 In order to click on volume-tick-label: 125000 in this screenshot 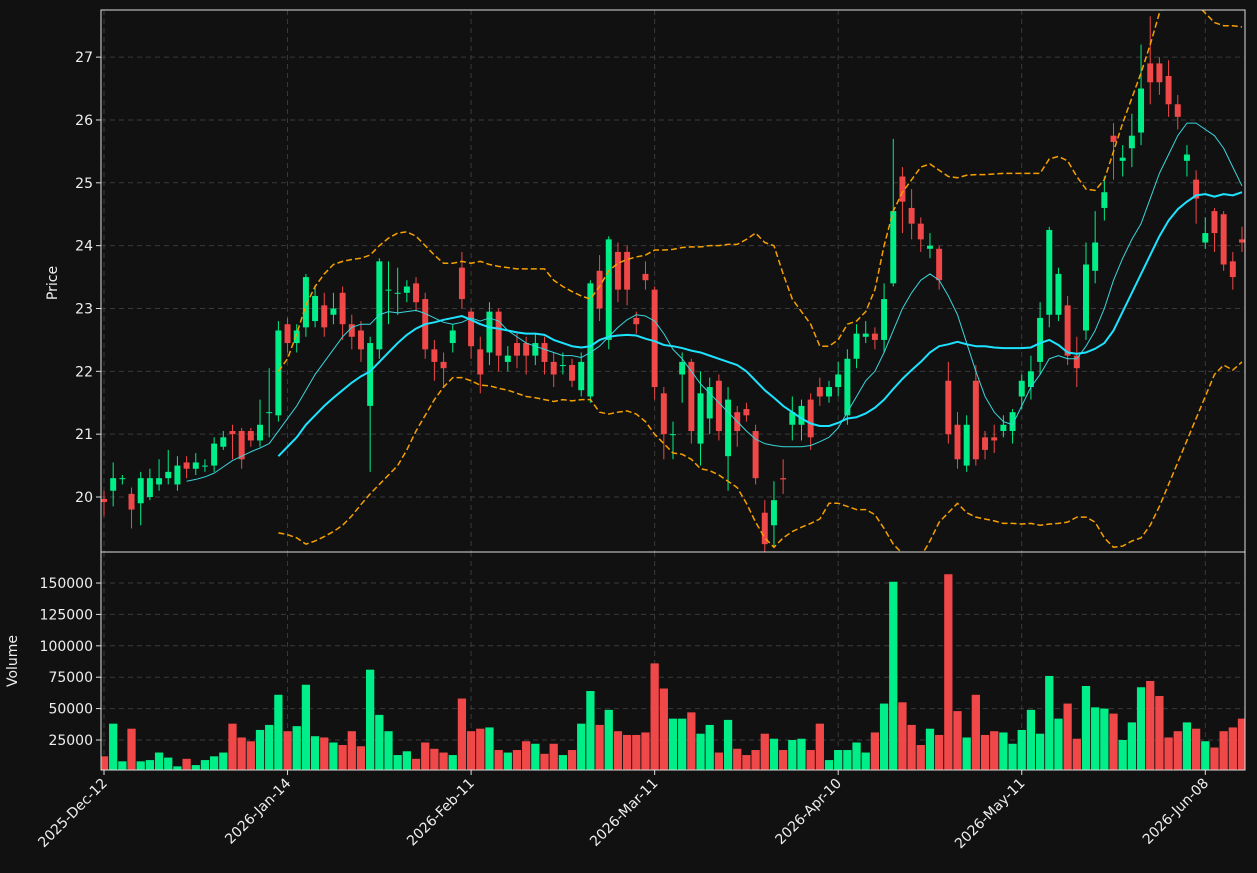, I will do `click(66, 615)`.